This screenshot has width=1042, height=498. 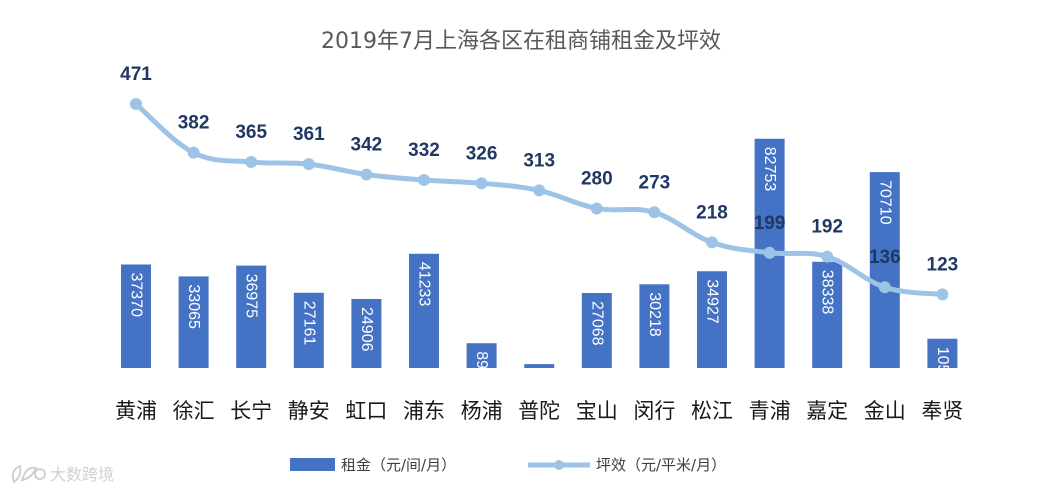 What do you see at coordinates (769, 169) in the screenshot?
I see `bar-data-label: 82753` at bounding box center [769, 169].